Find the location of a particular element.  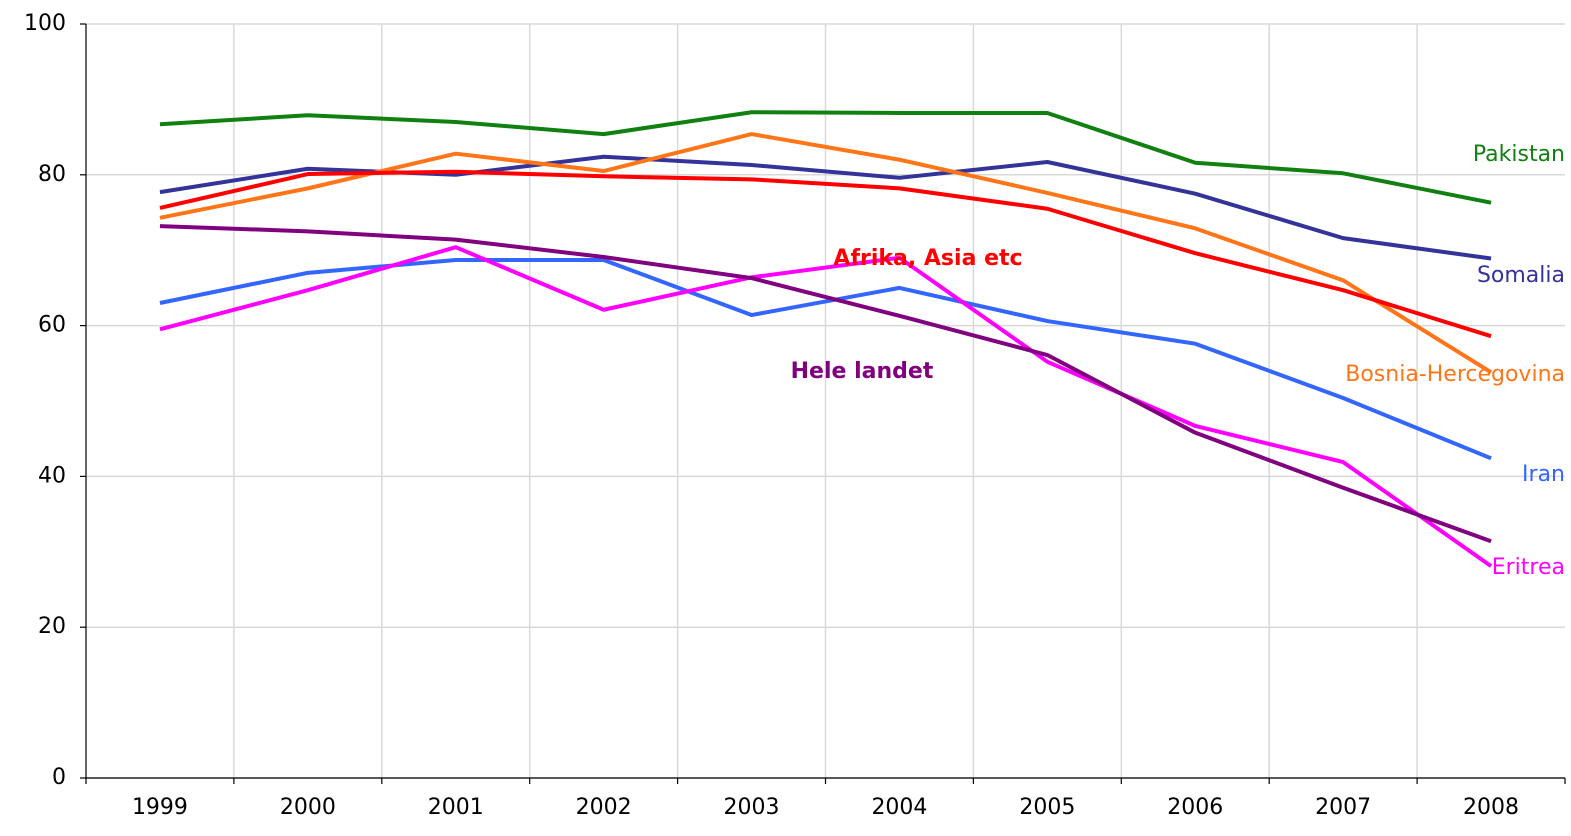

x-tick-label: 2004 is located at coordinates (899, 807).